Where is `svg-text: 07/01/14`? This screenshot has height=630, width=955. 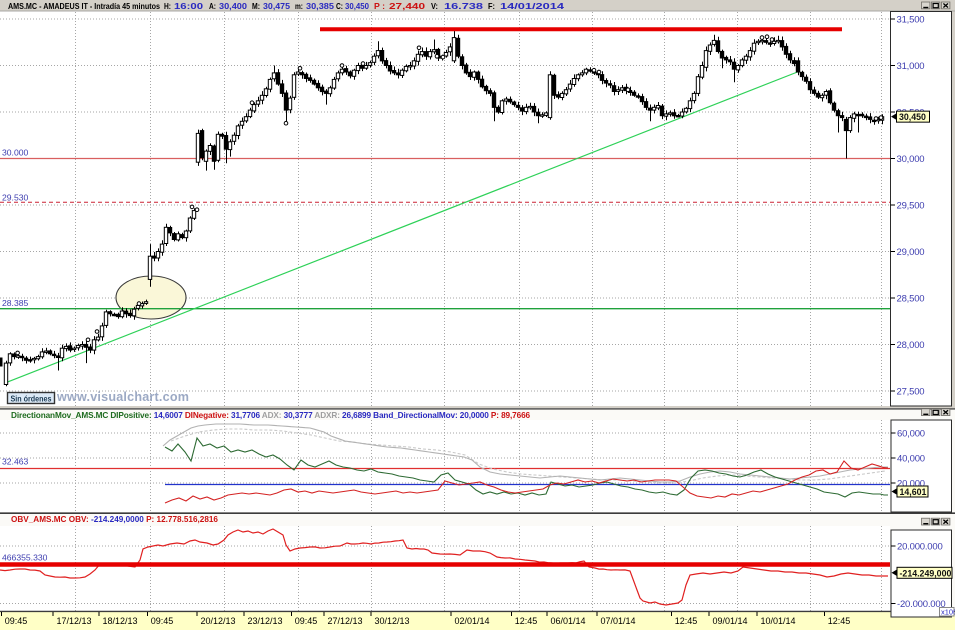
svg-text: 07/01/14 is located at coordinates (617, 621).